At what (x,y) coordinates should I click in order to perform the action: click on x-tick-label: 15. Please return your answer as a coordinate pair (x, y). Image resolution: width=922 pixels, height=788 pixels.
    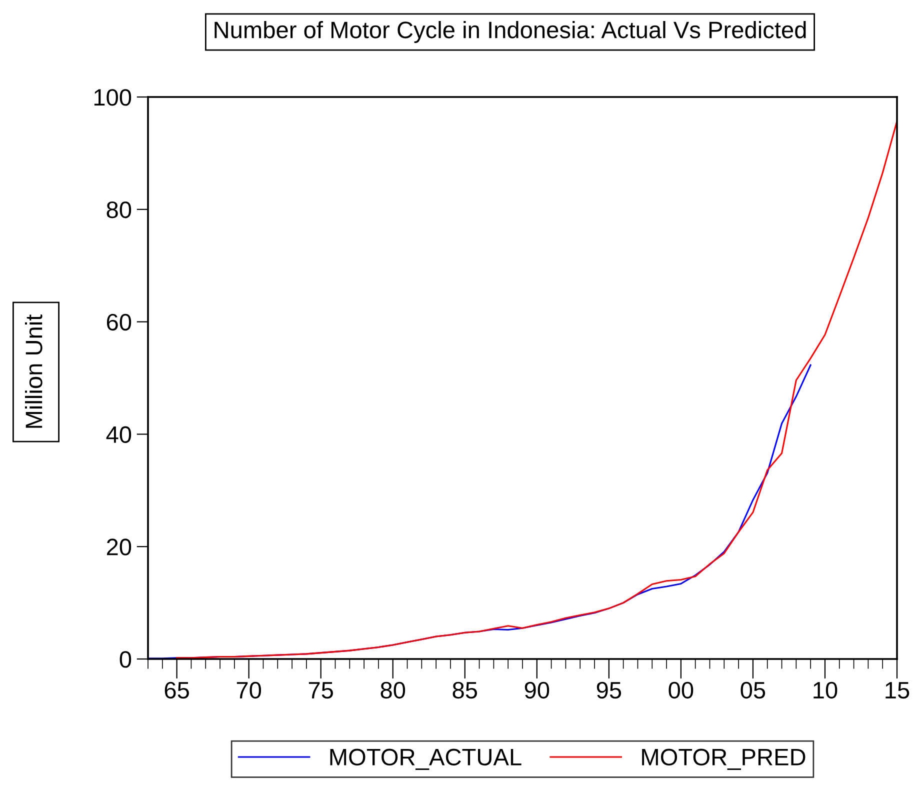
    Looking at the image, I should click on (898, 690).